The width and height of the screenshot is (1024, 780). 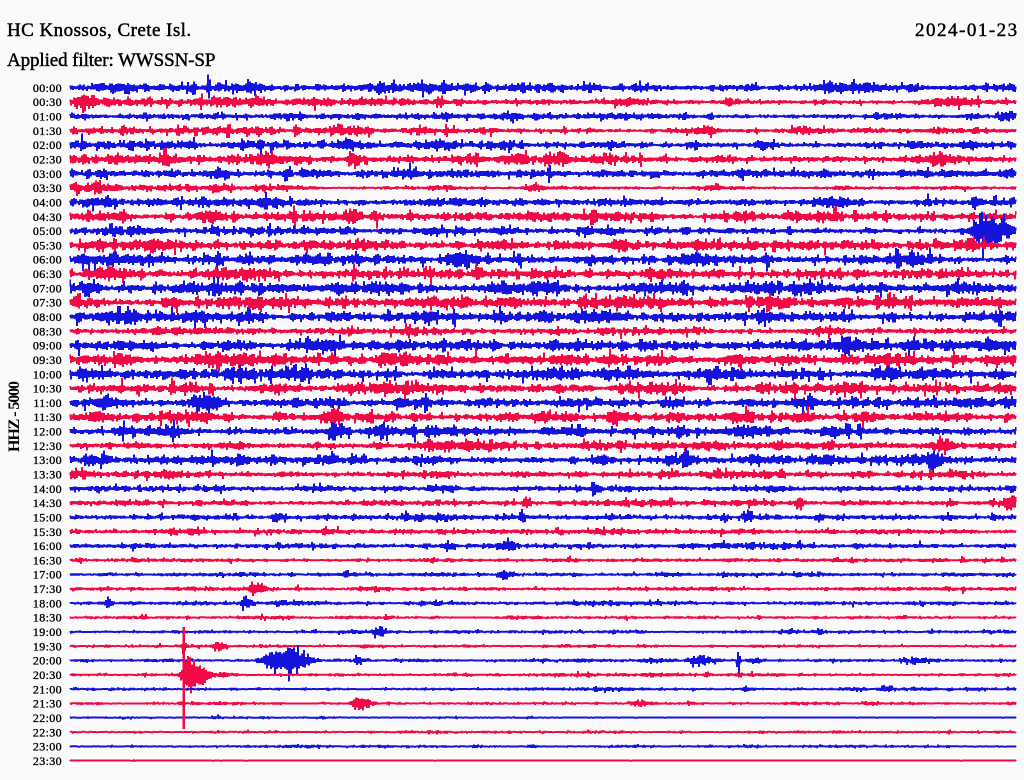 I want to click on svg-text: 22:00, so click(x=47, y=718).